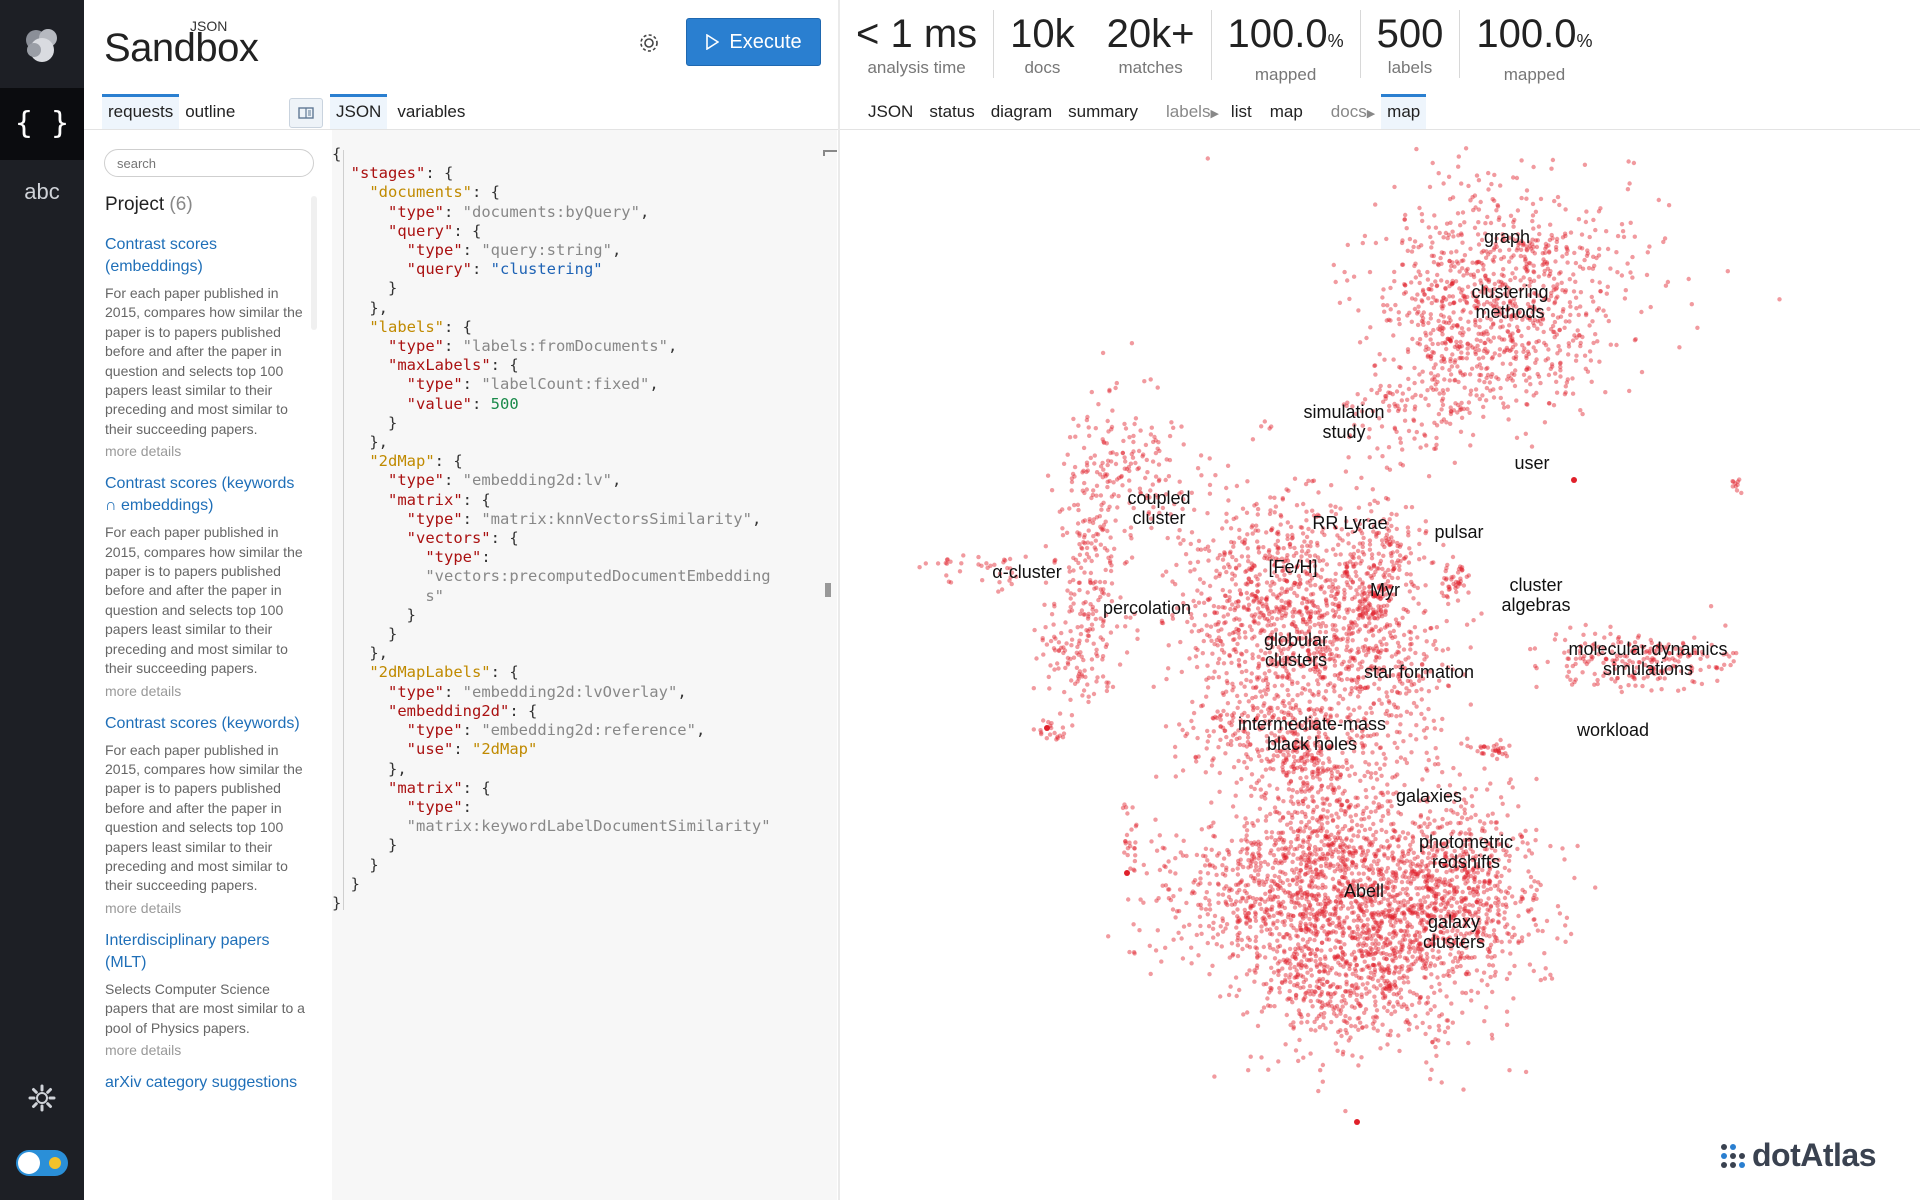 This screenshot has height=1200, width=1920. I want to click on tab-docs-map: map, so click(1404, 112).